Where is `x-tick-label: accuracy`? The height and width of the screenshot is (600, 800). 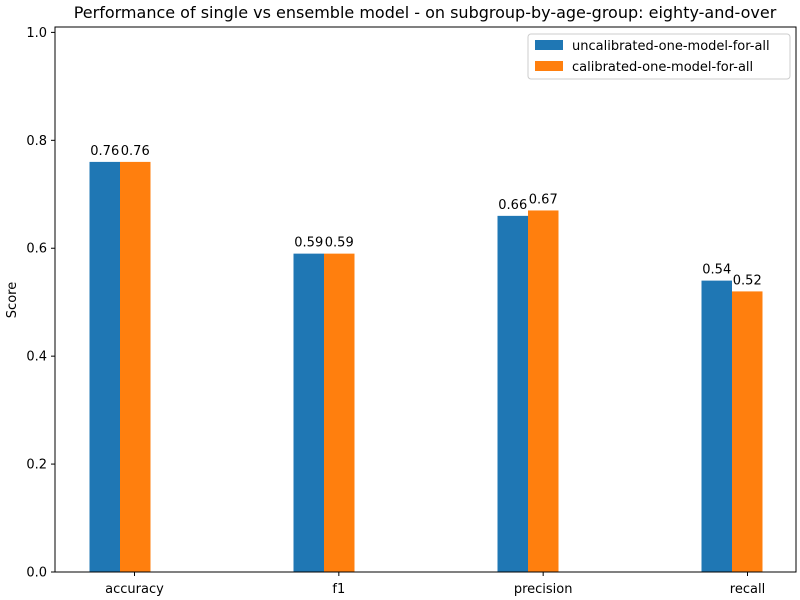 x-tick-label: accuracy is located at coordinates (134, 589).